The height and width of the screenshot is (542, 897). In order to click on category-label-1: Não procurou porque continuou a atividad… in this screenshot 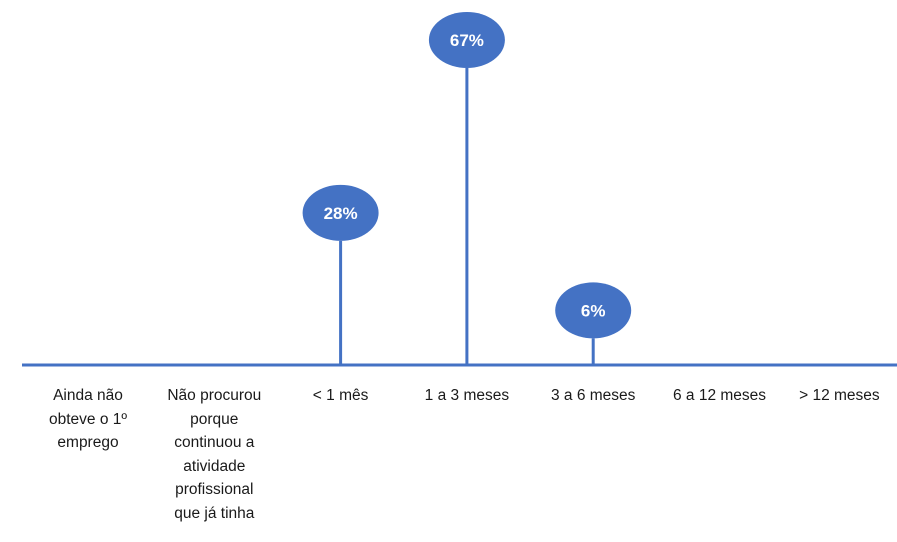, I will do `click(214, 454)`.